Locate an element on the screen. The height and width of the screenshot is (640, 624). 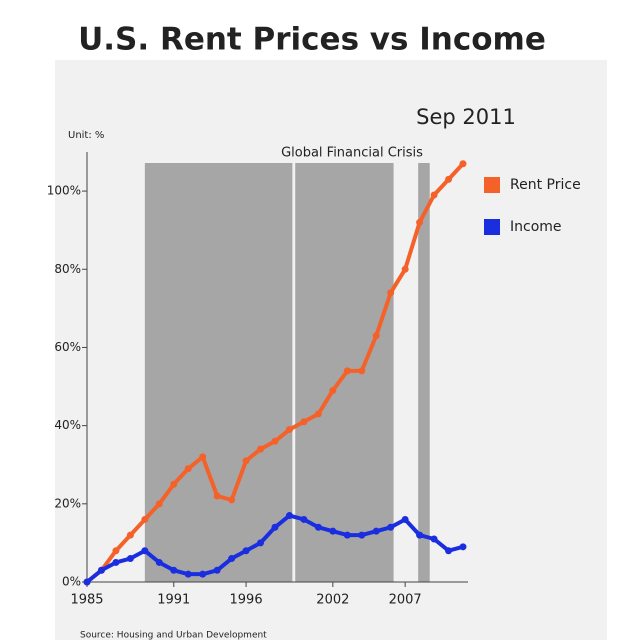
y-tick-label: 40% is located at coordinates (67, 425).